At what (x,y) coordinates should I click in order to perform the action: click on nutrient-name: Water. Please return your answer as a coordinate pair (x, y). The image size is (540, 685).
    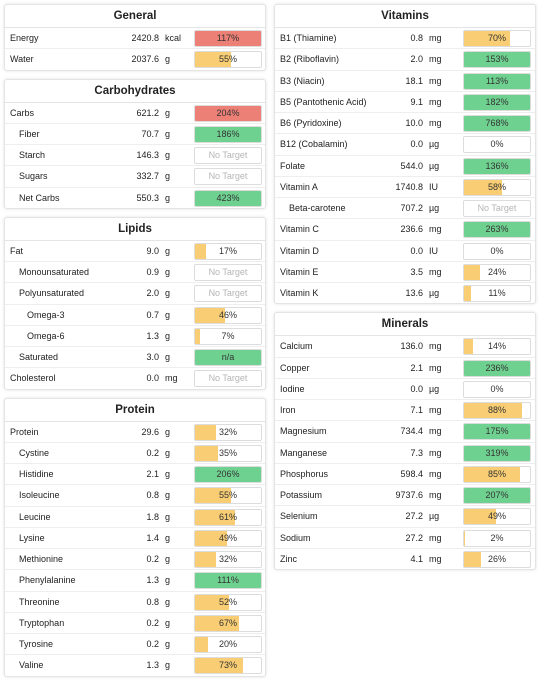
    Looking at the image, I should click on (22, 59).